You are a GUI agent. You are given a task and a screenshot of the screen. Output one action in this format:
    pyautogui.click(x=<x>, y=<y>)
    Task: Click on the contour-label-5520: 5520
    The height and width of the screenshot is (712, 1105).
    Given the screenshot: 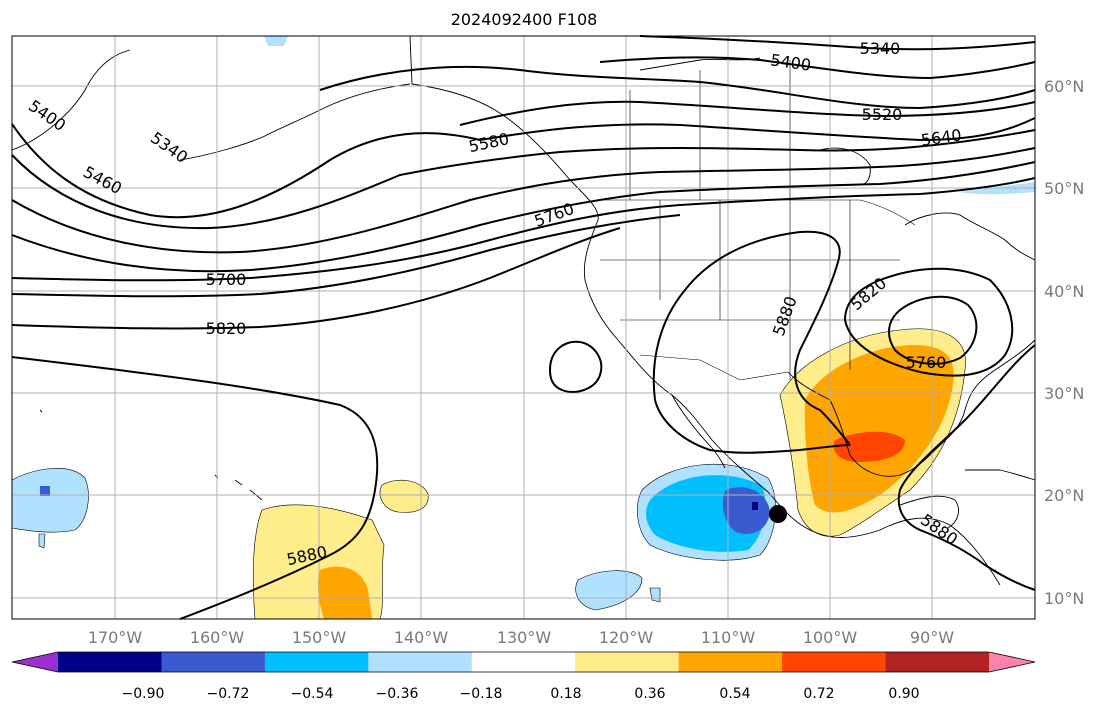 What is the action you would take?
    pyautogui.click(x=882, y=114)
    